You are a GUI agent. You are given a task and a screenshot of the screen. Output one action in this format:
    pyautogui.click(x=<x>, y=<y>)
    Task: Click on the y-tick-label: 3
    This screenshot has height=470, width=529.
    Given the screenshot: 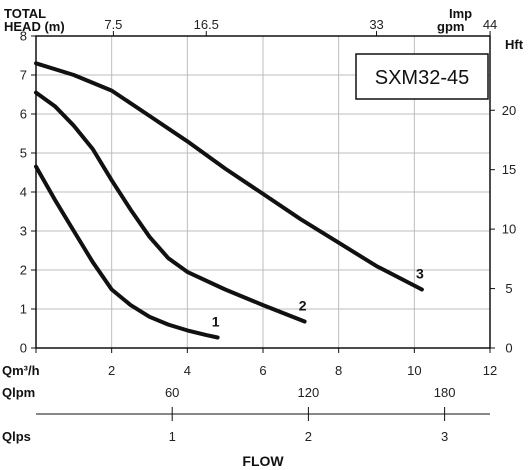 What is the action you would take?
    pyautogui.click(x=23, y=231)
    